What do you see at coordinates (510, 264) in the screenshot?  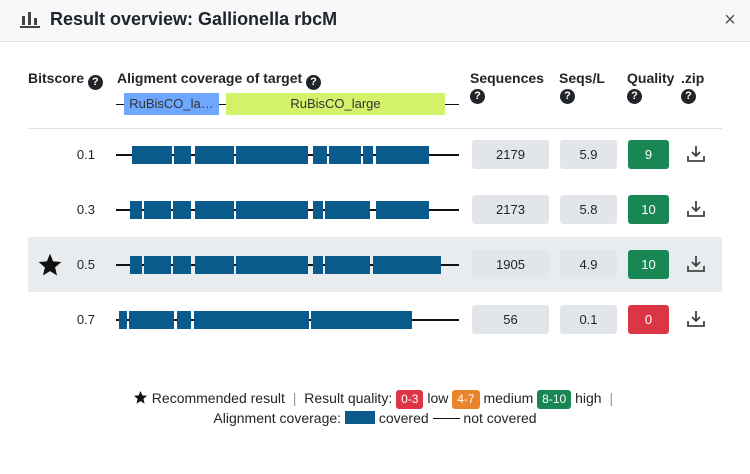 I see `sequences-value: 1905` at bounding box center [510, 264].